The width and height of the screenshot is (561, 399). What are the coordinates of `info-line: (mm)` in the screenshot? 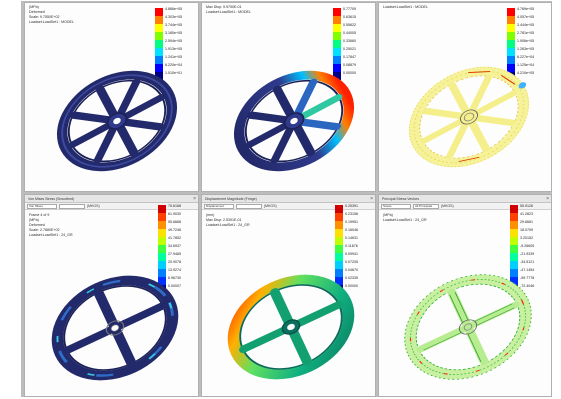 It's located at (210, 215).